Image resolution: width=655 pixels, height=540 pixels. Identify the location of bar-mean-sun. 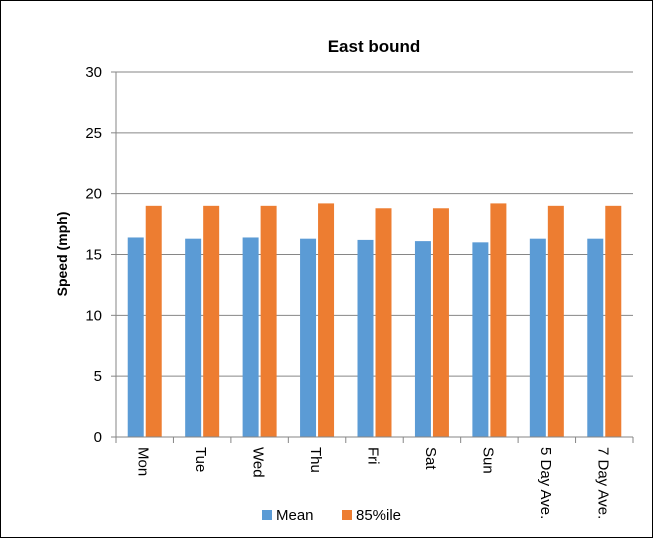
(480, 339).